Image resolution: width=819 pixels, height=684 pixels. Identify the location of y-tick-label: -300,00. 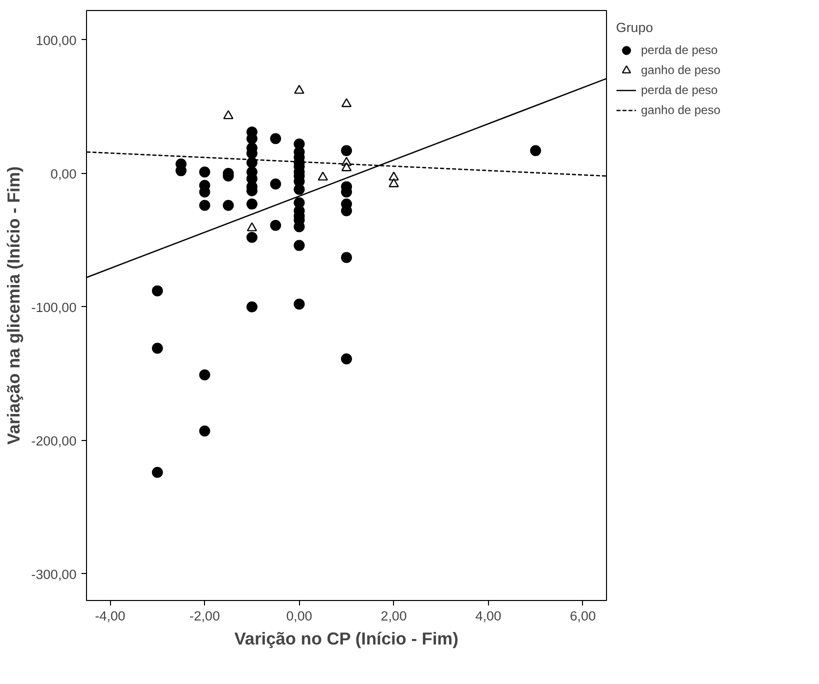
(54, 574).